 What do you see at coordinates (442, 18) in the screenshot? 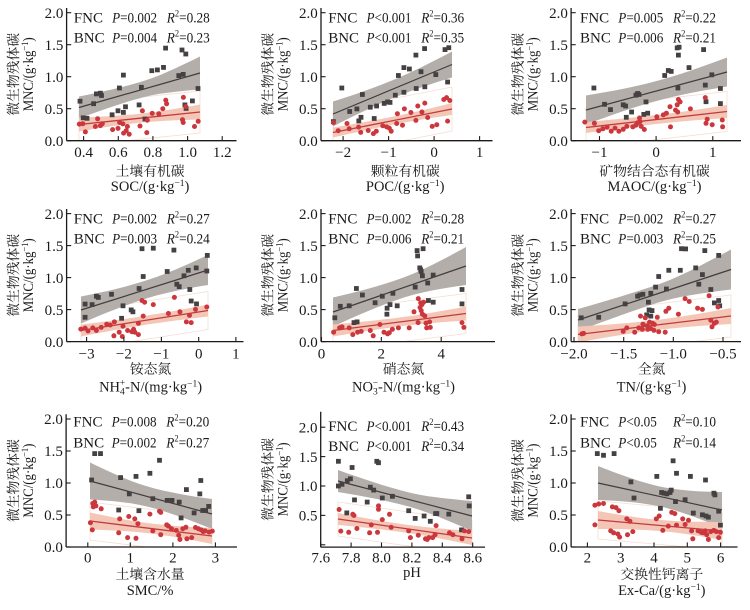
I see `svg-text: R2=0.36` at bounding box center [442, 18].